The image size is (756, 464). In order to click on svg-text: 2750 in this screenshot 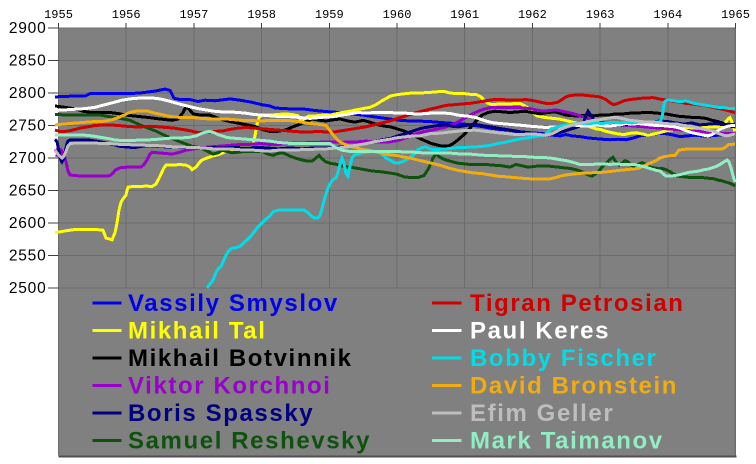, I will do `click(28, 126)`.